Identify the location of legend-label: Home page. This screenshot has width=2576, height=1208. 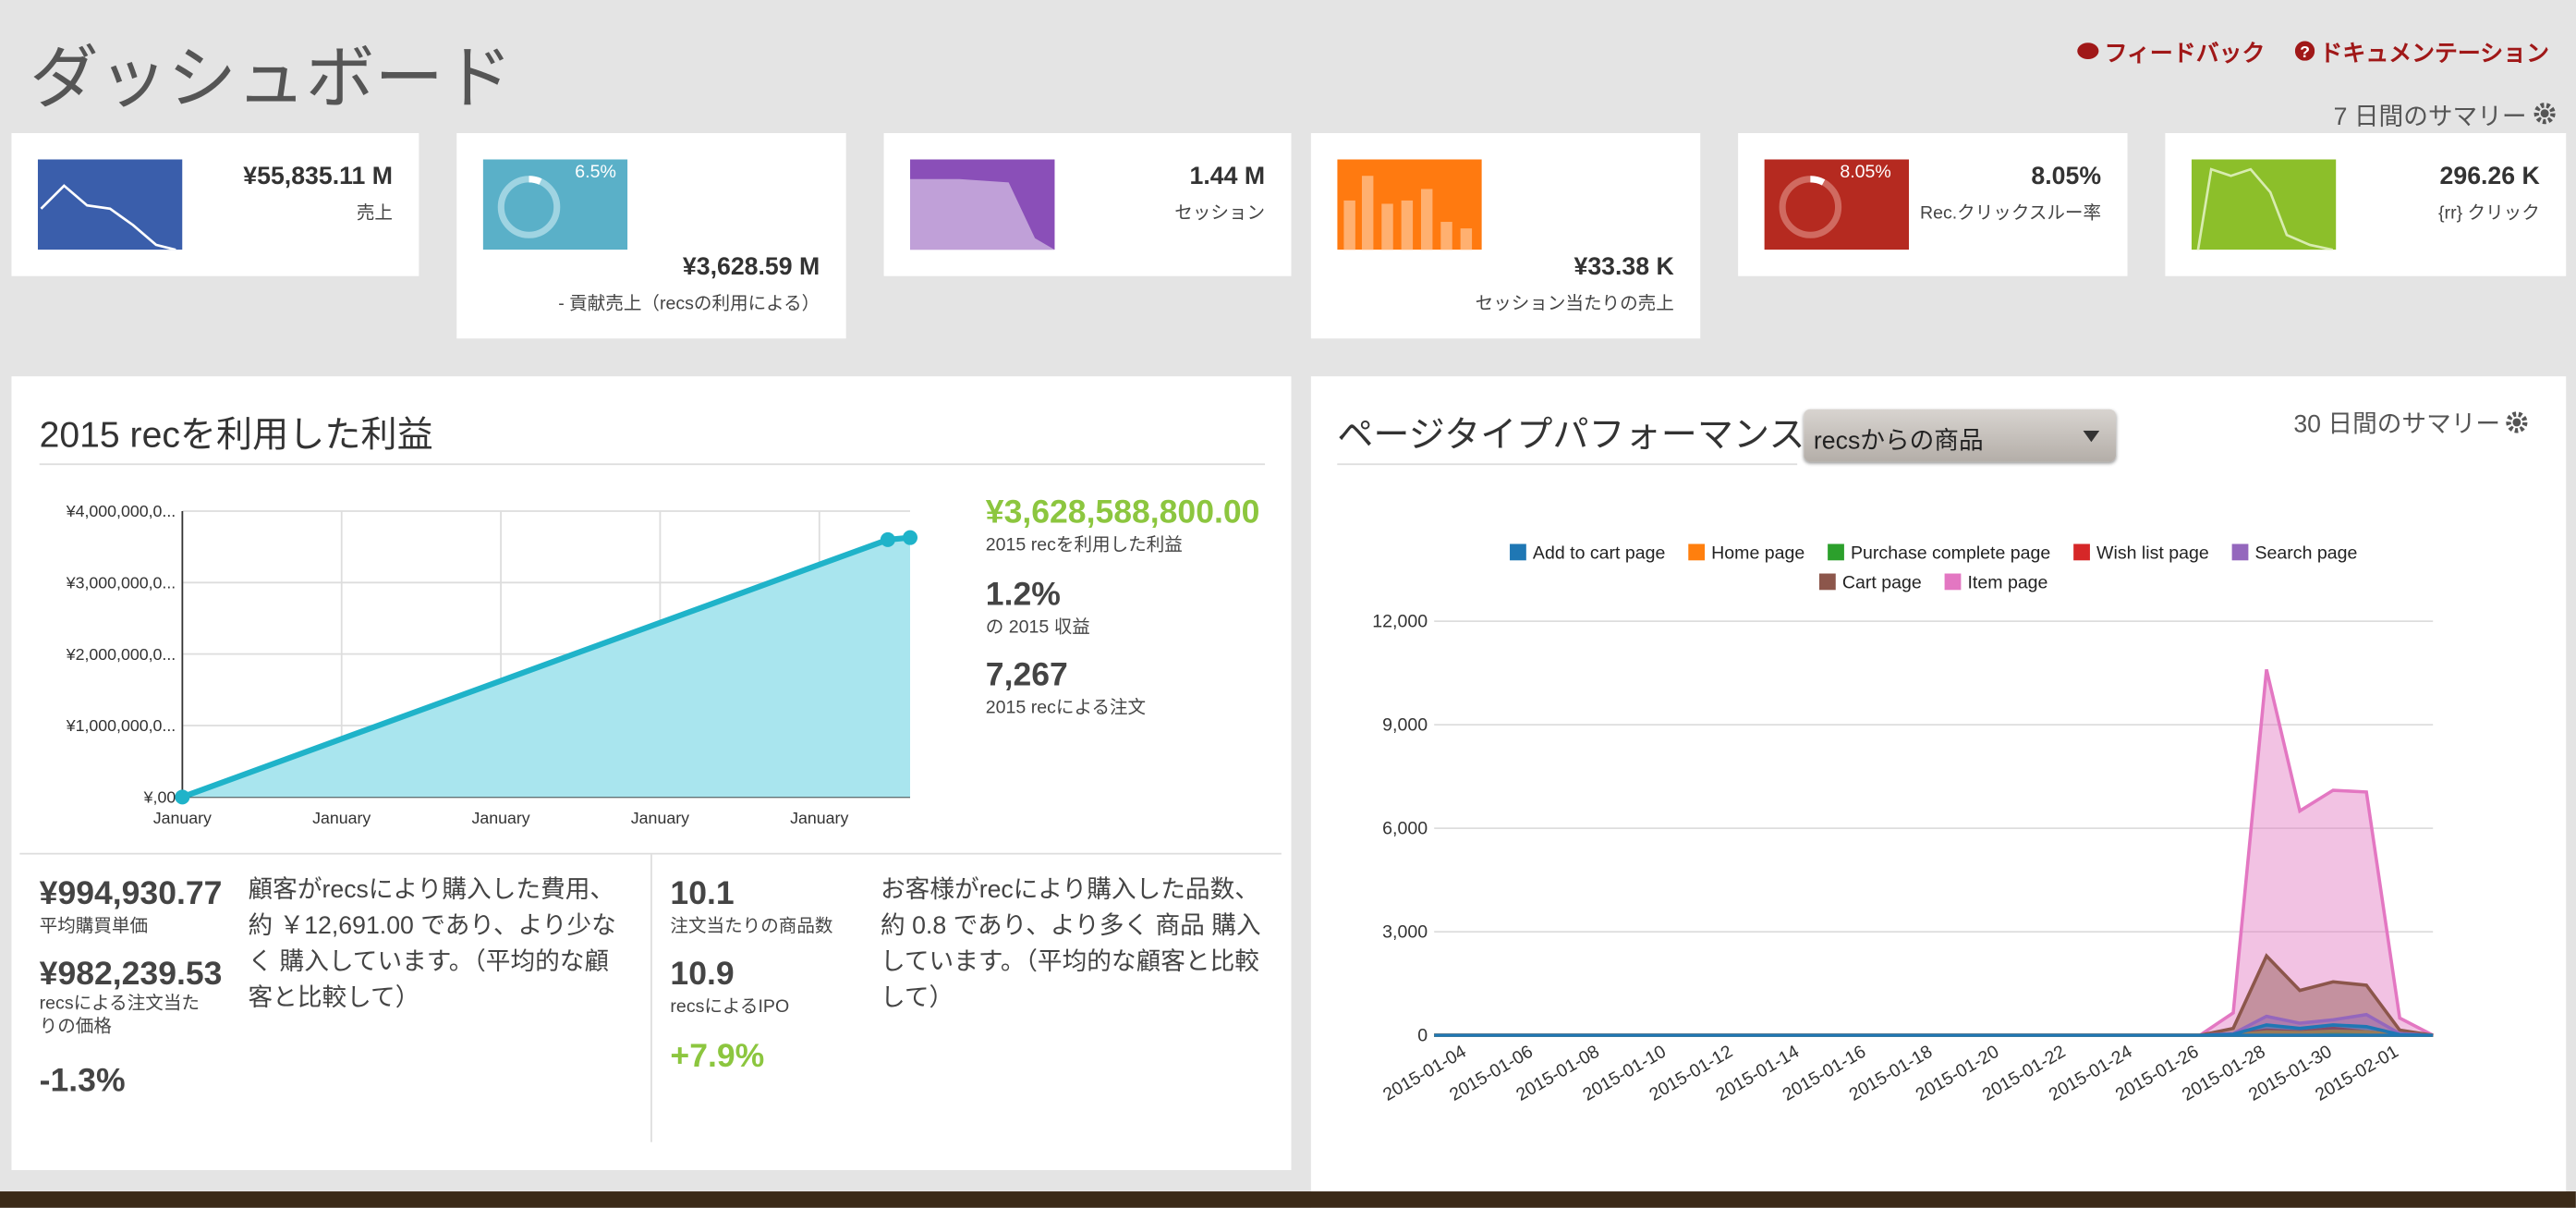
(1757, 553).